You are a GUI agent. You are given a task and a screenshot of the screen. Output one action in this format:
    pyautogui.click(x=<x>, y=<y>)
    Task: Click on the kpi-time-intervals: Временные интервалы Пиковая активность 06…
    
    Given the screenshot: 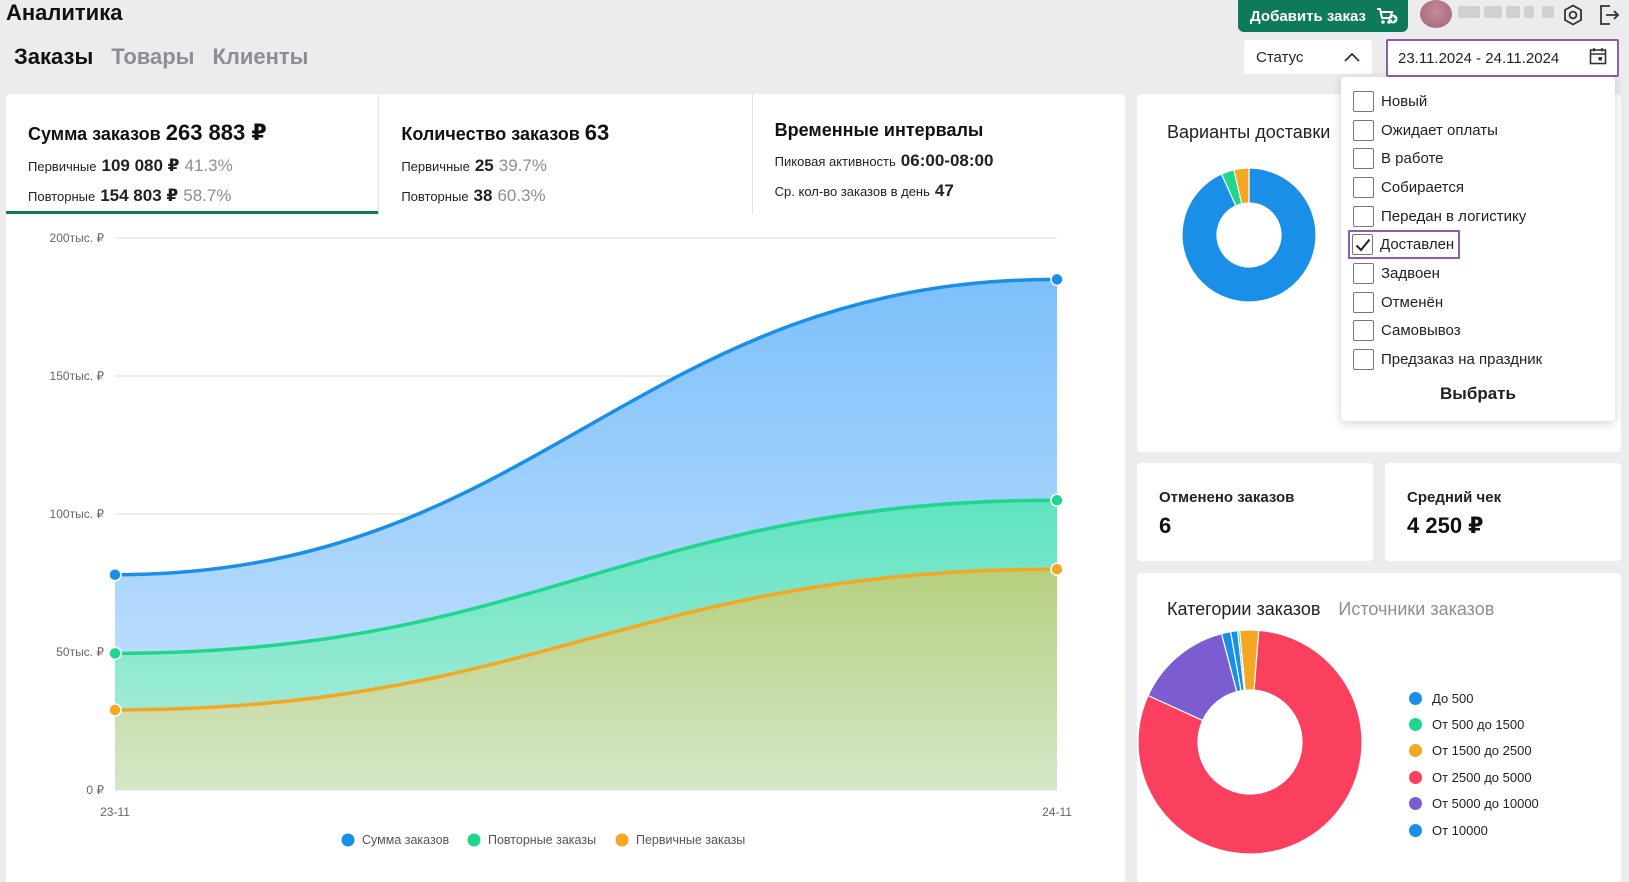 What is the action you would take?
    pyautogui.click(x=939, y=154)
    